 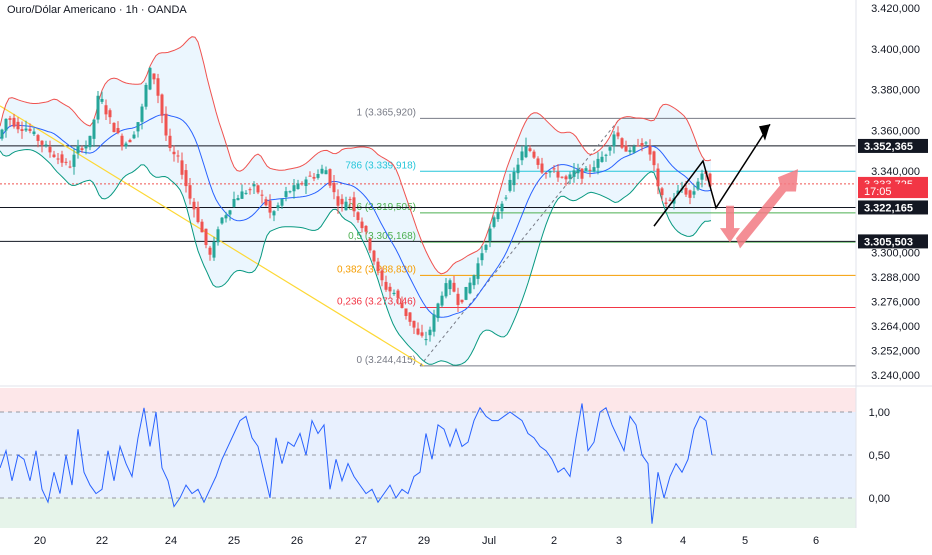 What do you see at coordinates (297, 541) in the screenshot?
I see `x-tick-label: 26` at bounding box center [297, 541].